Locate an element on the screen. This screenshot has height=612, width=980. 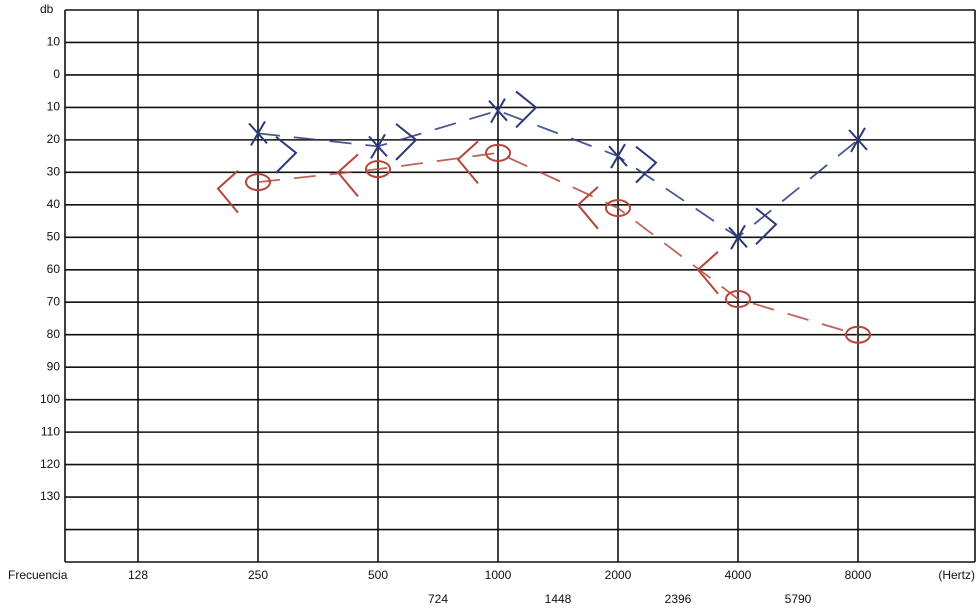
x-axis-label: Frecuencia is located at coordinates (38, 575).